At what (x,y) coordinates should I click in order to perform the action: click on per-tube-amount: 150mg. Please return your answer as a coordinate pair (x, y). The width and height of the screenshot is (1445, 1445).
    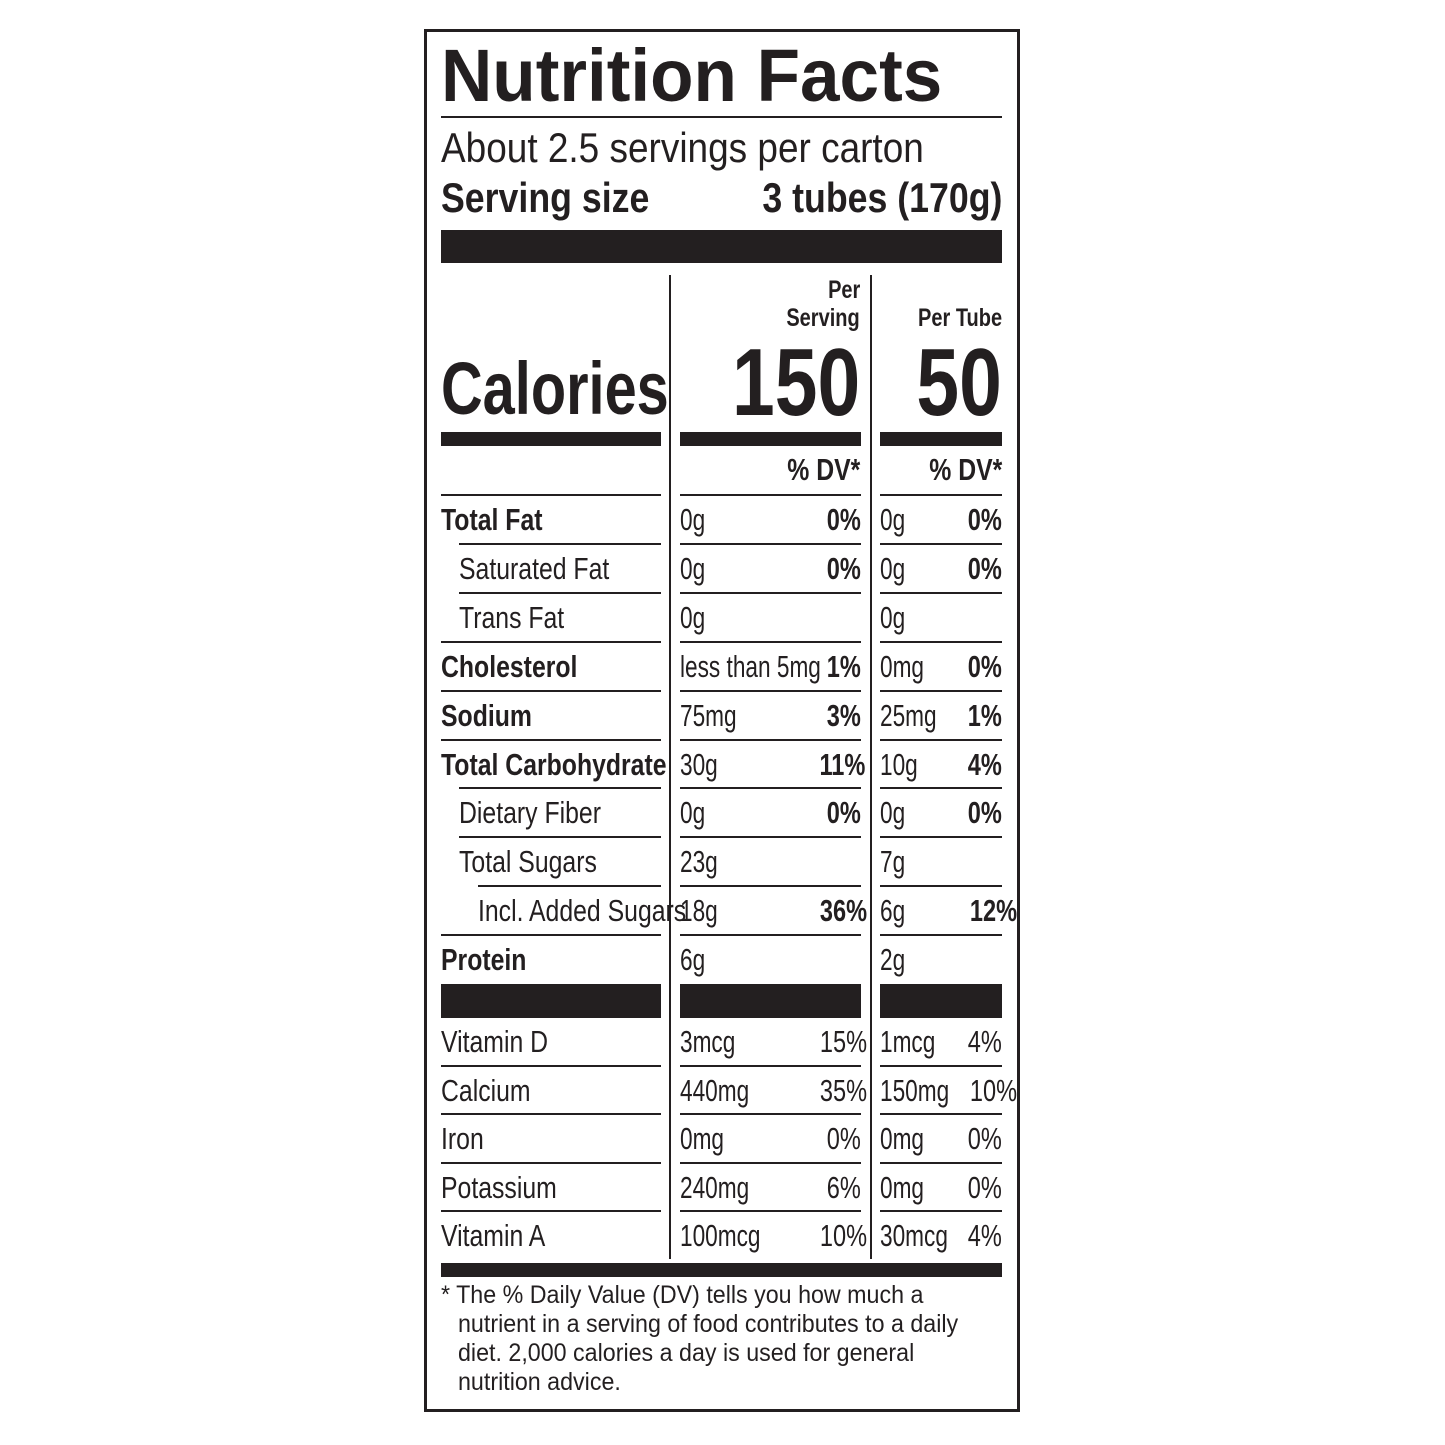
    Looking at the image, I should click on (916, 1090).